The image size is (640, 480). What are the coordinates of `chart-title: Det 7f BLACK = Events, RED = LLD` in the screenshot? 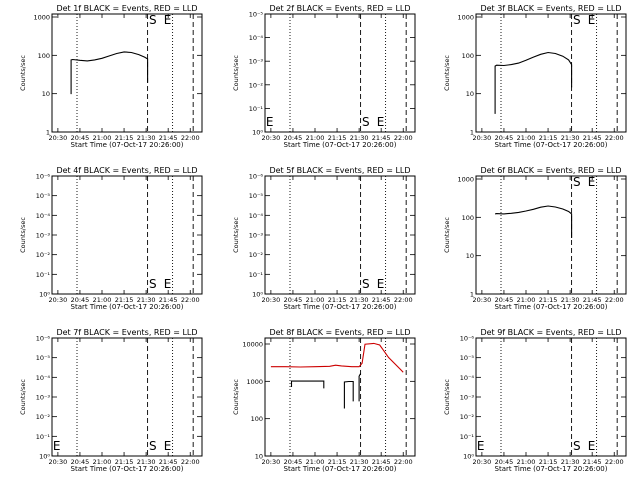 It's located at (126, 332).